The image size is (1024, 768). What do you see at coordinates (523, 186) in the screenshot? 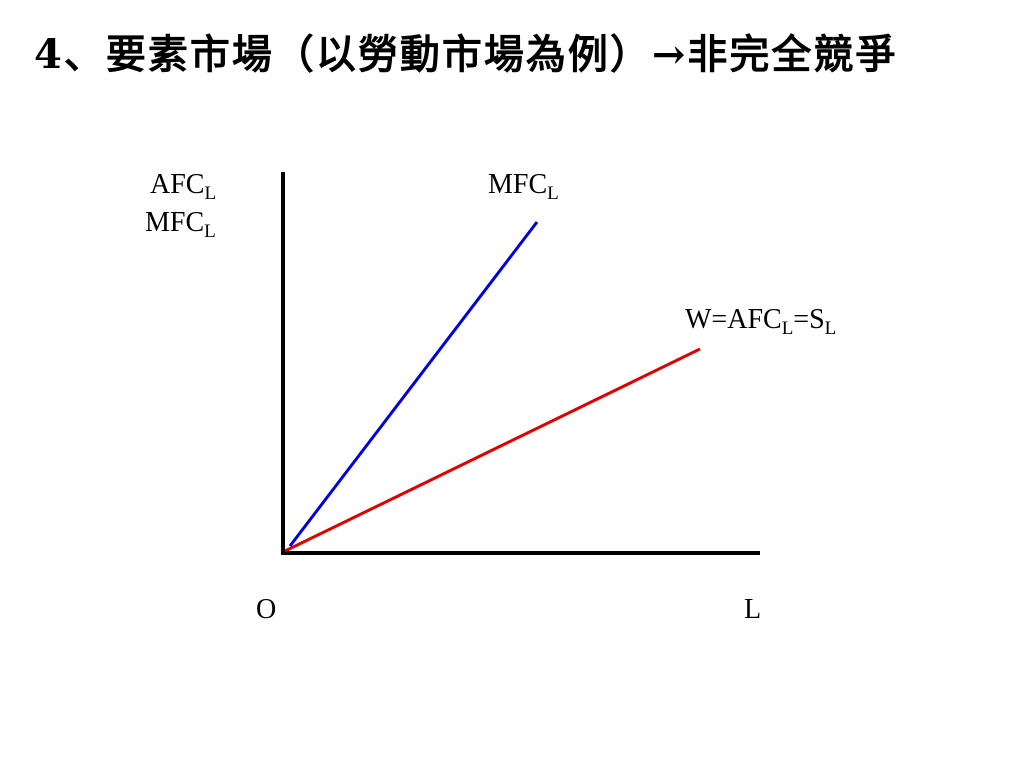
I see `mfc-curve-label: MFCL` at bounding box center [523, 186].